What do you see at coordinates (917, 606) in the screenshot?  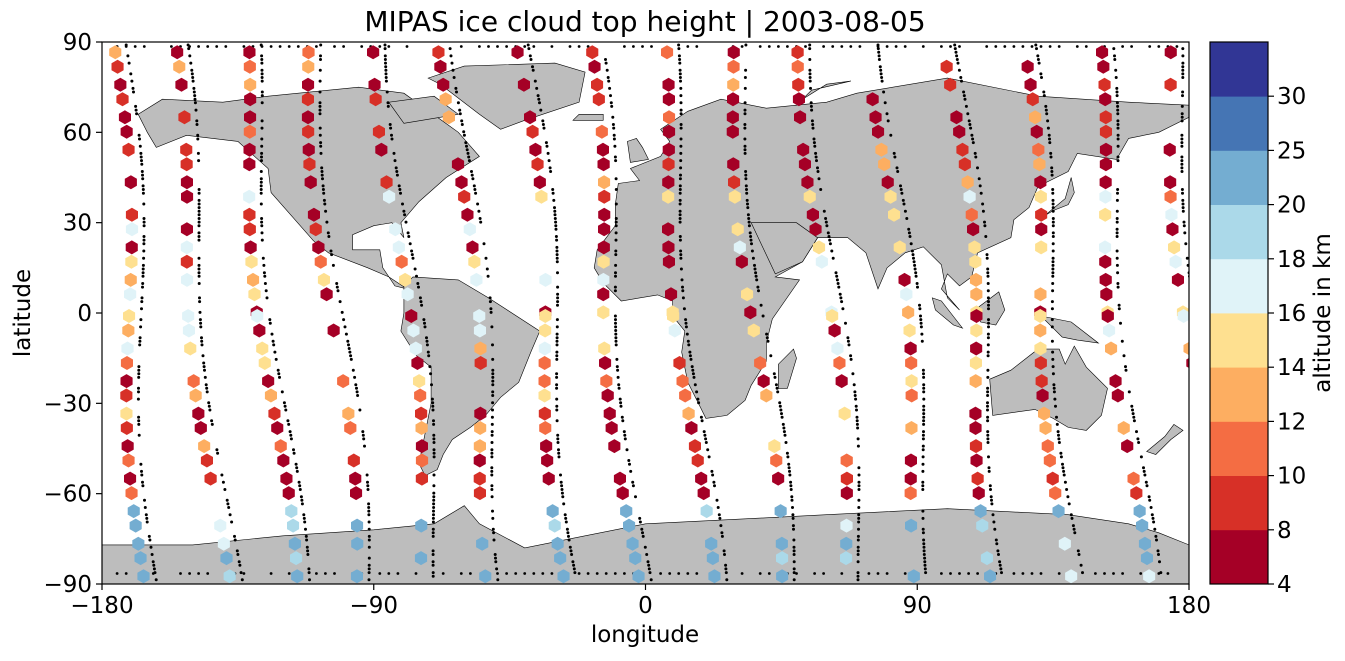 I see `x-tick-label: 90` at bounding box center [917, 606].